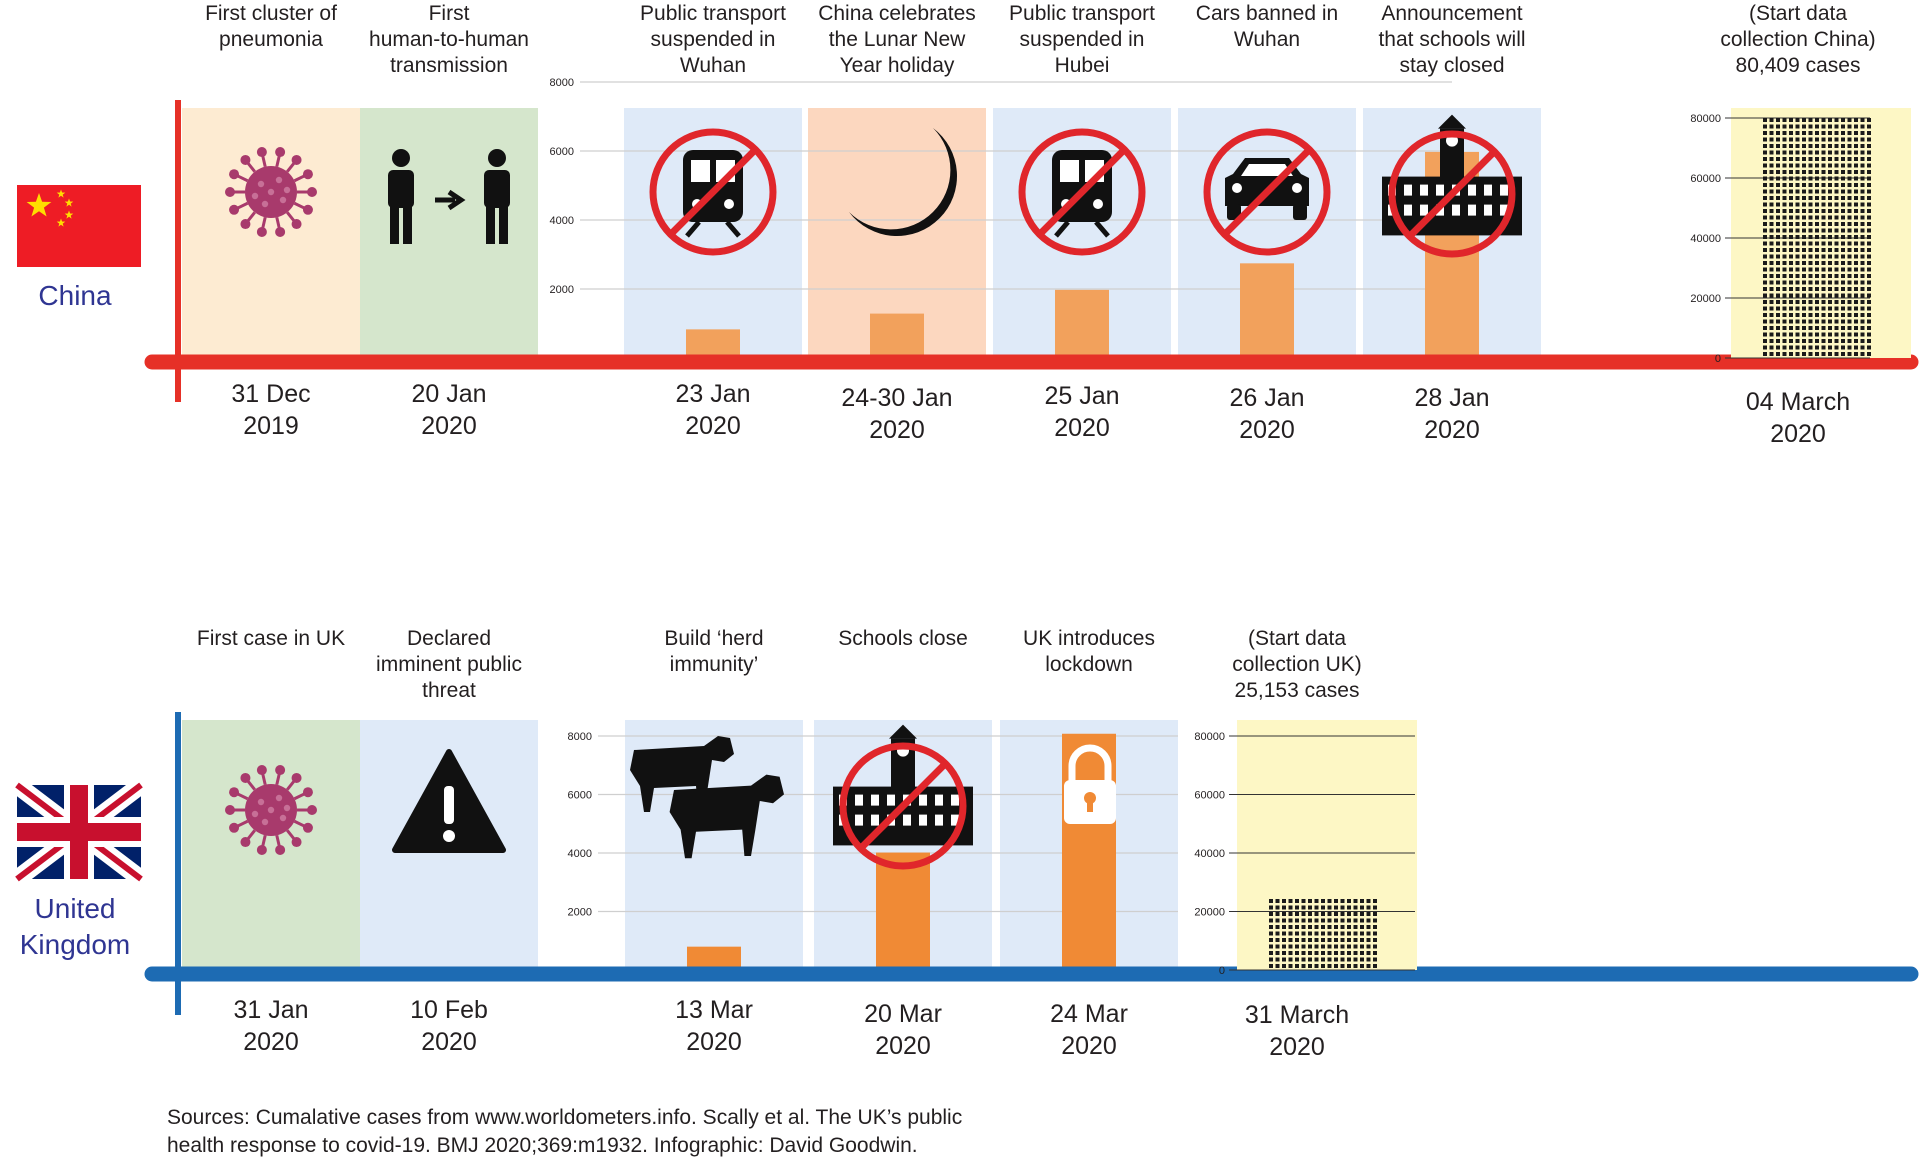 This screenshot has width=1920, height=1158. What do you see at coordinates (713, 229) in the screenshot?
I see `train-rail` at bounding box center [713, 229].